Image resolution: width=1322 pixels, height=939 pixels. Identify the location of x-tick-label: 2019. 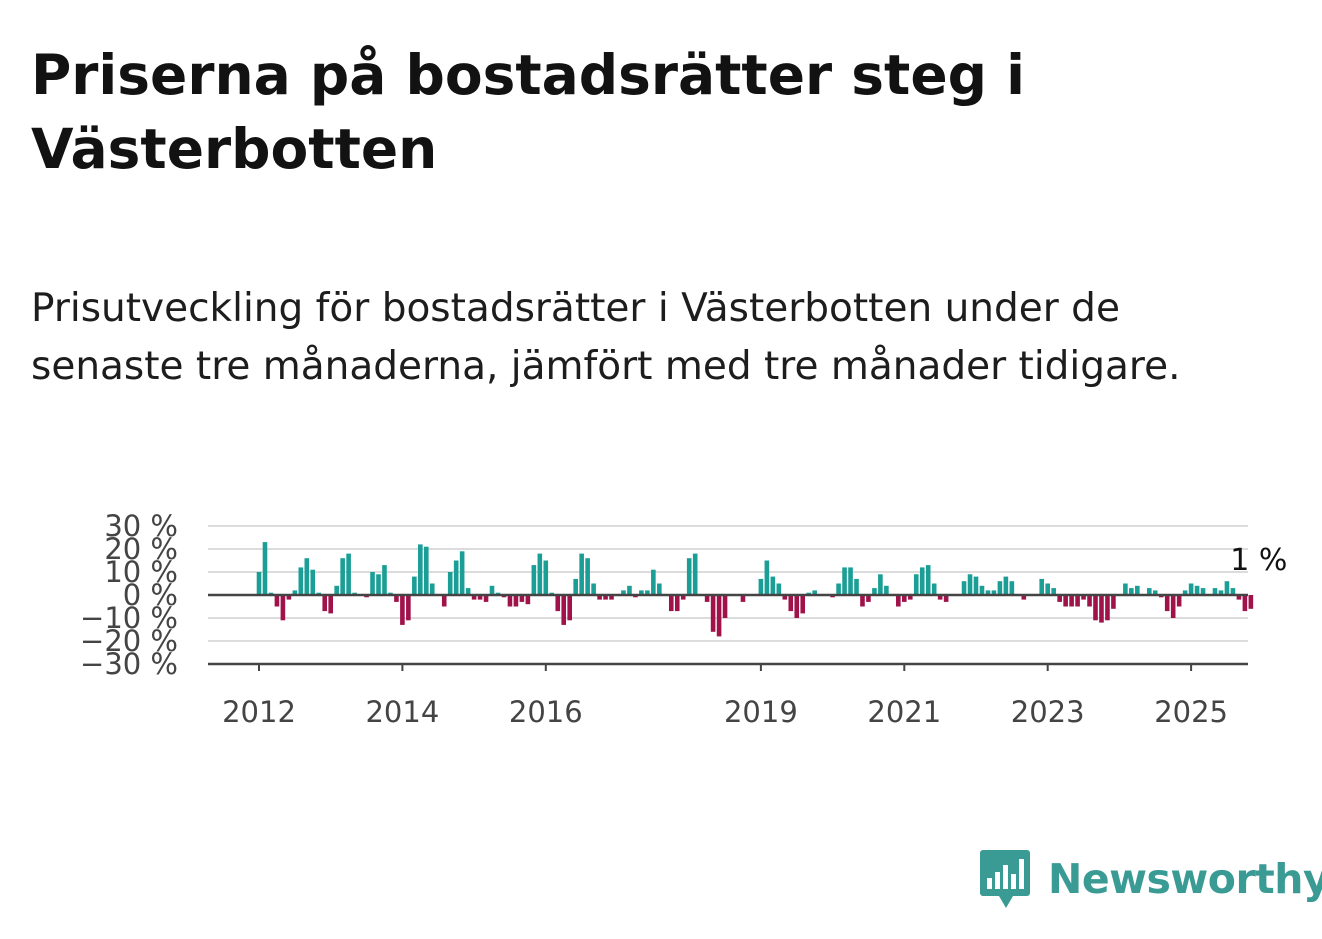
(761, 712).